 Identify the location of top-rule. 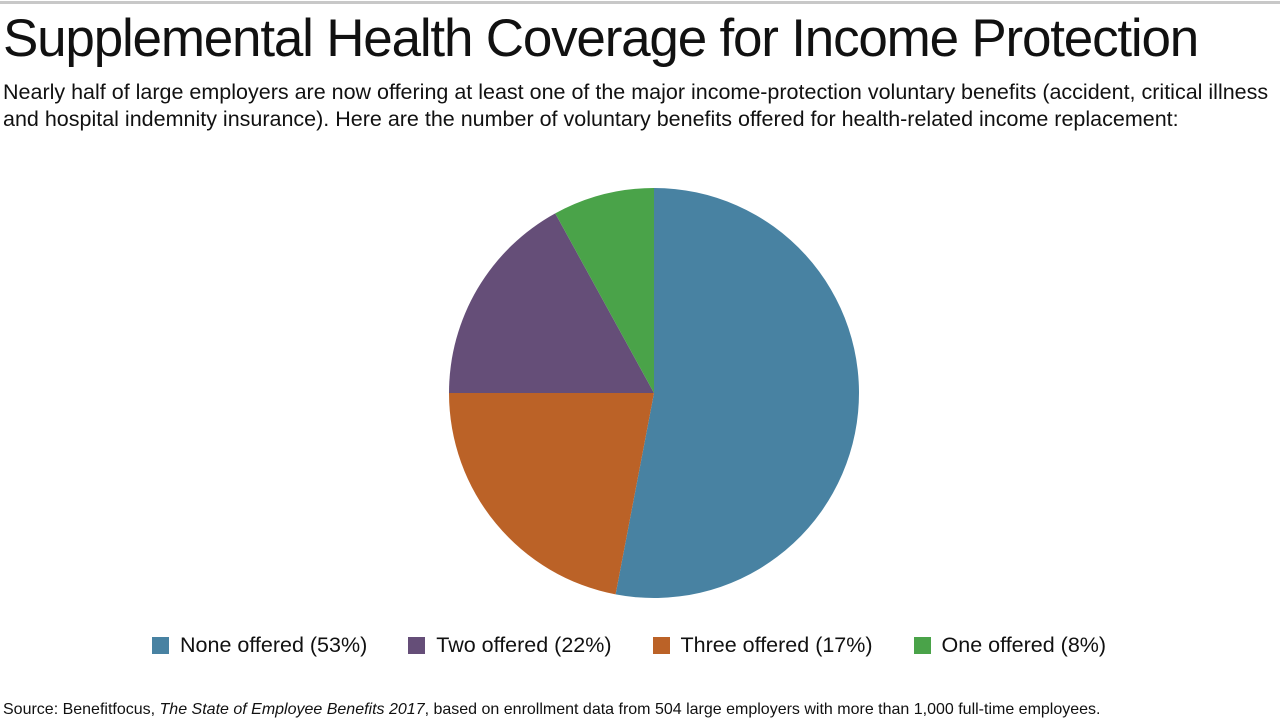
(640, 2).